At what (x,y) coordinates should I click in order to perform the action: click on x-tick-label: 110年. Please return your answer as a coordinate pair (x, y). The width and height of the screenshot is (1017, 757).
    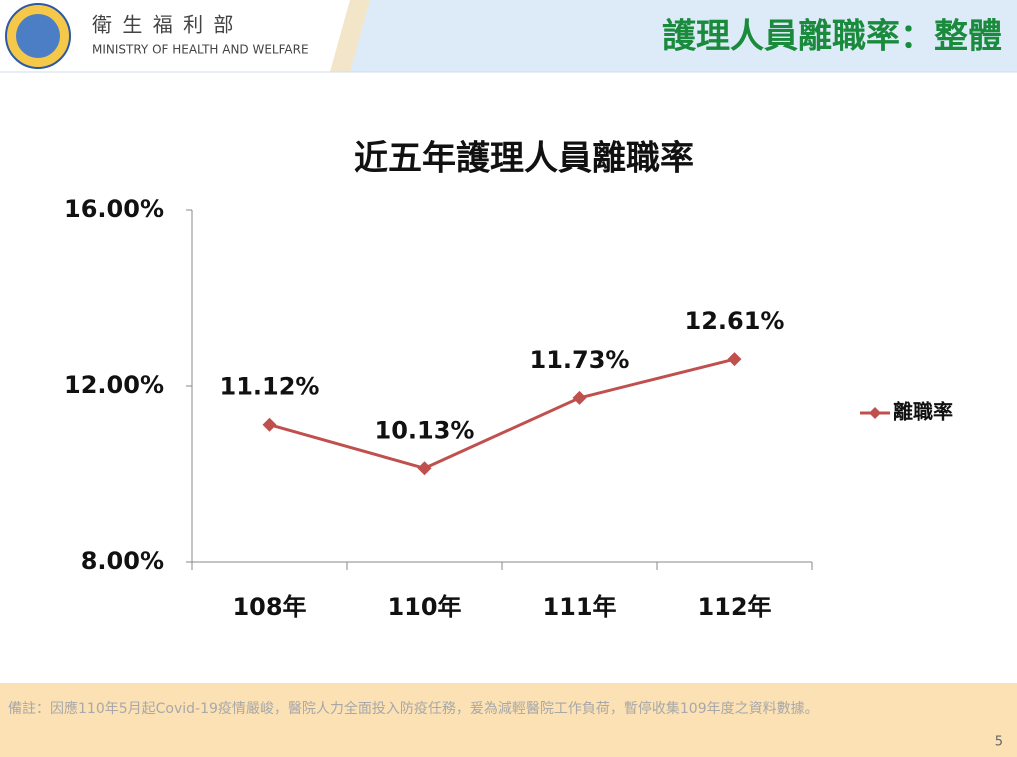
    Looking at the image, I should click on (424, 607).